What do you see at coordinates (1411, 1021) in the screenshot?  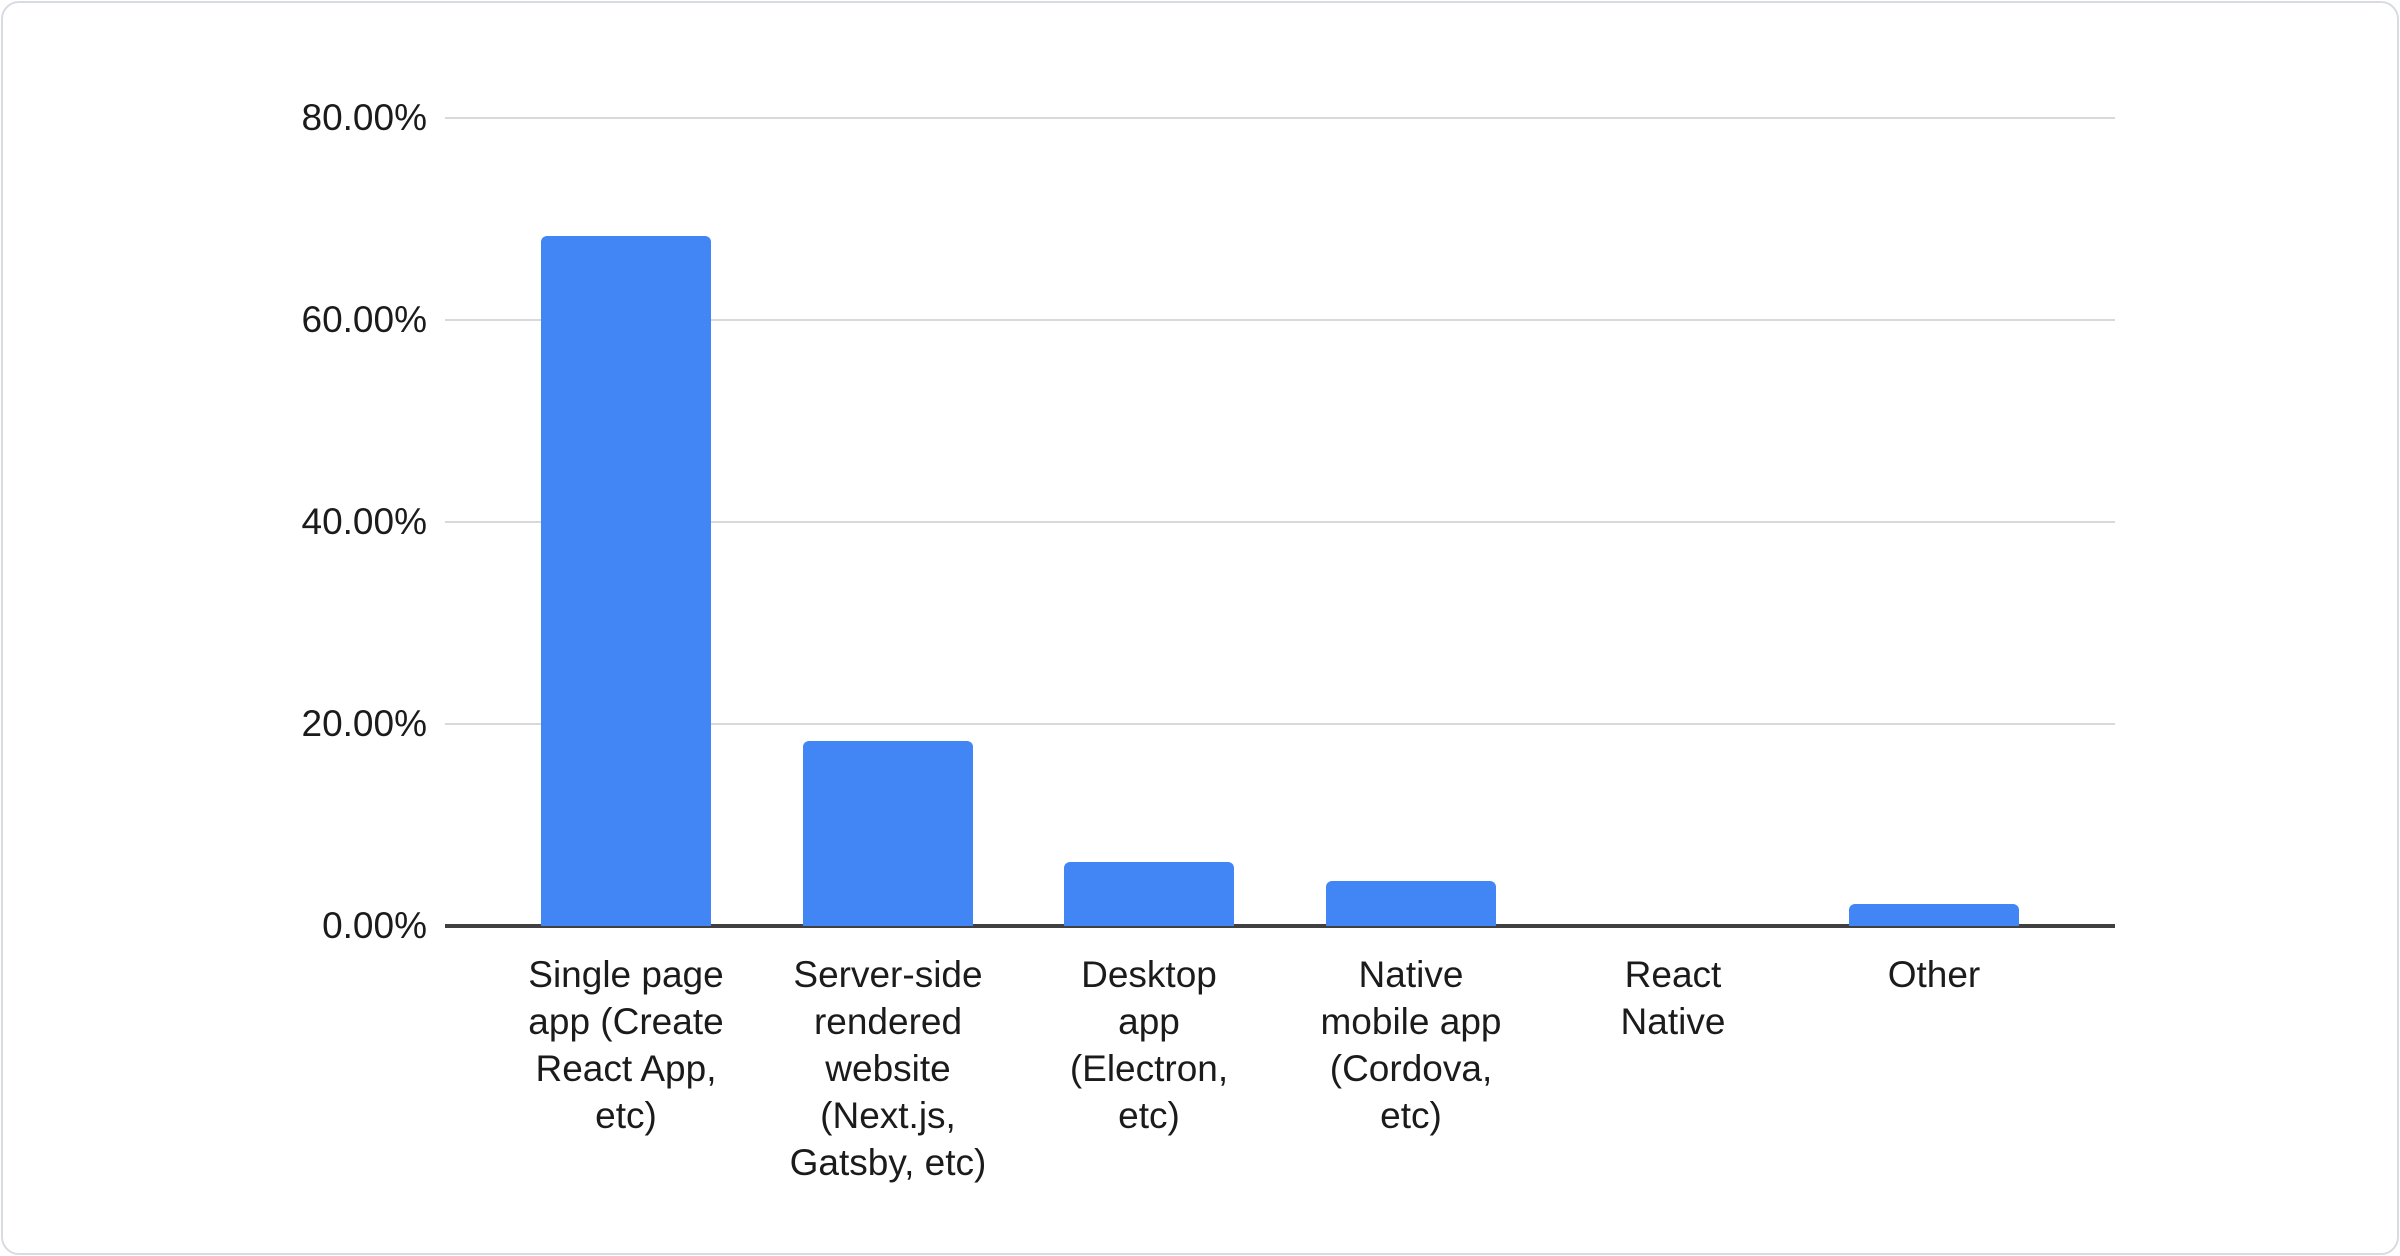 I see `category-label-line: mobile app` at bounding box center [1411, 1021].